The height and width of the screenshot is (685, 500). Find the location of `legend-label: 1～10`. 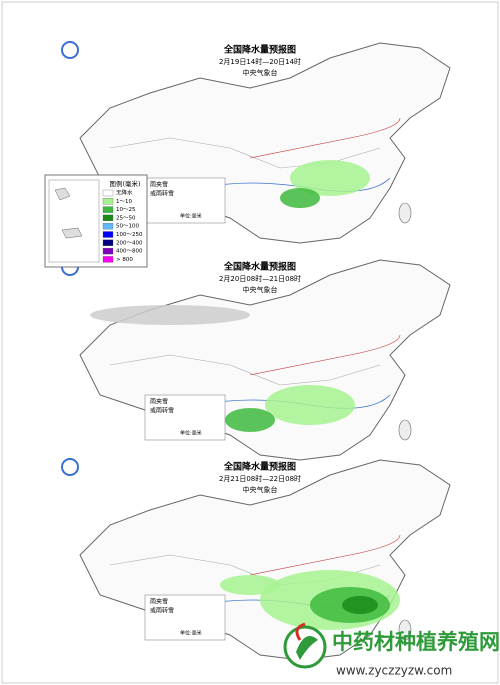

legend-label: 1～10 is located at coordinates (124, 202).